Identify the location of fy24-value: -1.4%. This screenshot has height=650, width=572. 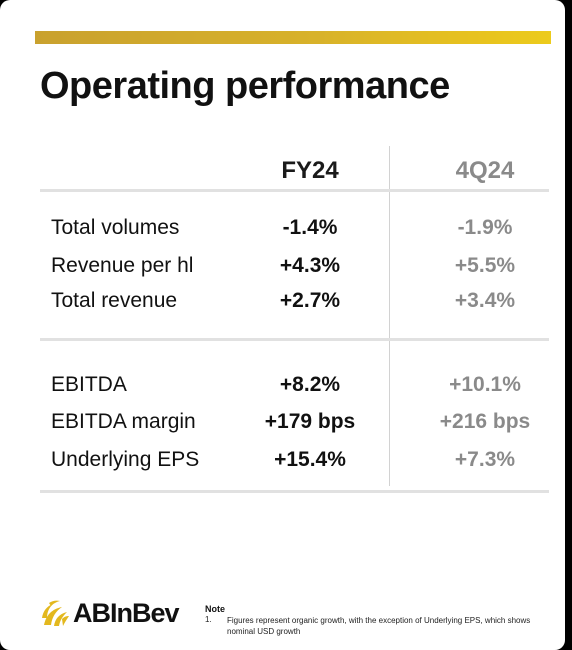
(310, 227).